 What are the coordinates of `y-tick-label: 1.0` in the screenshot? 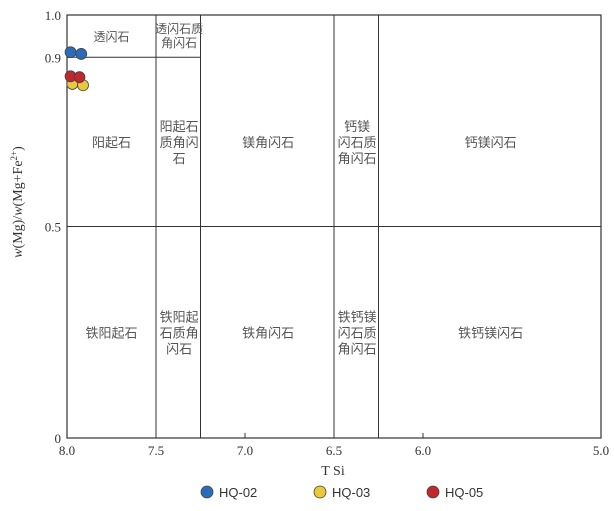 It's located at (53, 15).